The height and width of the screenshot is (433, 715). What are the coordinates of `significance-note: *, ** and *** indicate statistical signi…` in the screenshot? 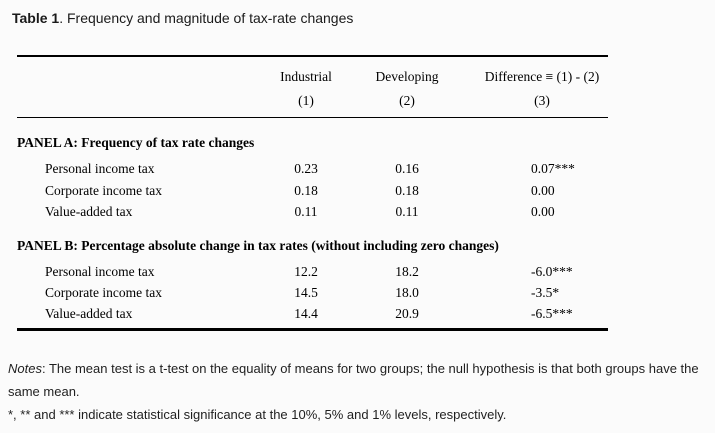 It's located at (257, 414).